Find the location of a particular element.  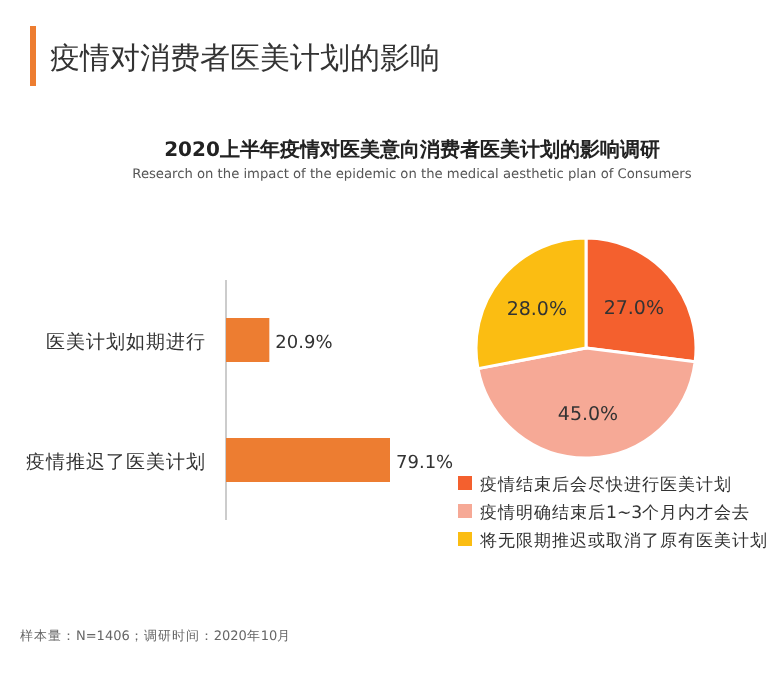

y-tick-label: 疫情推迟了医美计划 is located at coordinates (116, 462).